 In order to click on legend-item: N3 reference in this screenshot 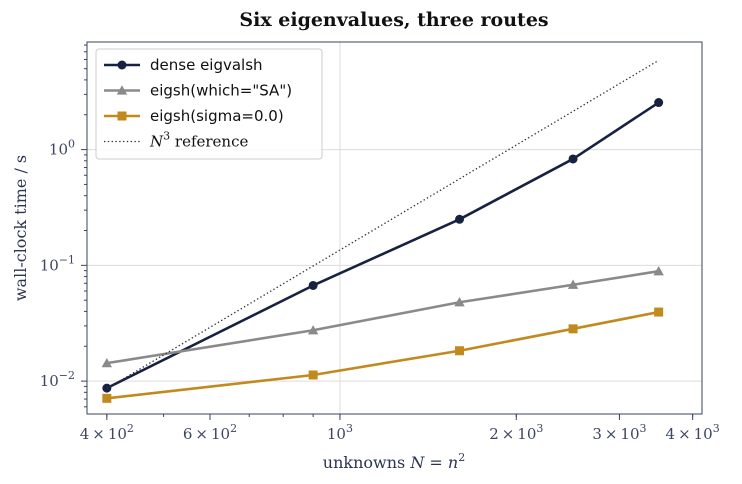, I will do `click(176, 140)`.